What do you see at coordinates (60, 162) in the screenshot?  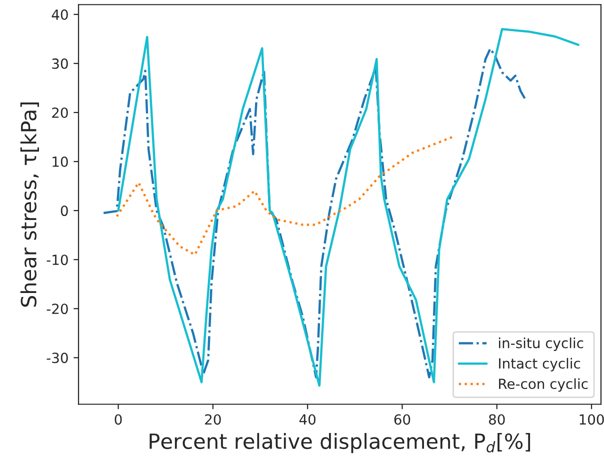 I see `y-tick-label: 10` at bounding box center [60, 162].